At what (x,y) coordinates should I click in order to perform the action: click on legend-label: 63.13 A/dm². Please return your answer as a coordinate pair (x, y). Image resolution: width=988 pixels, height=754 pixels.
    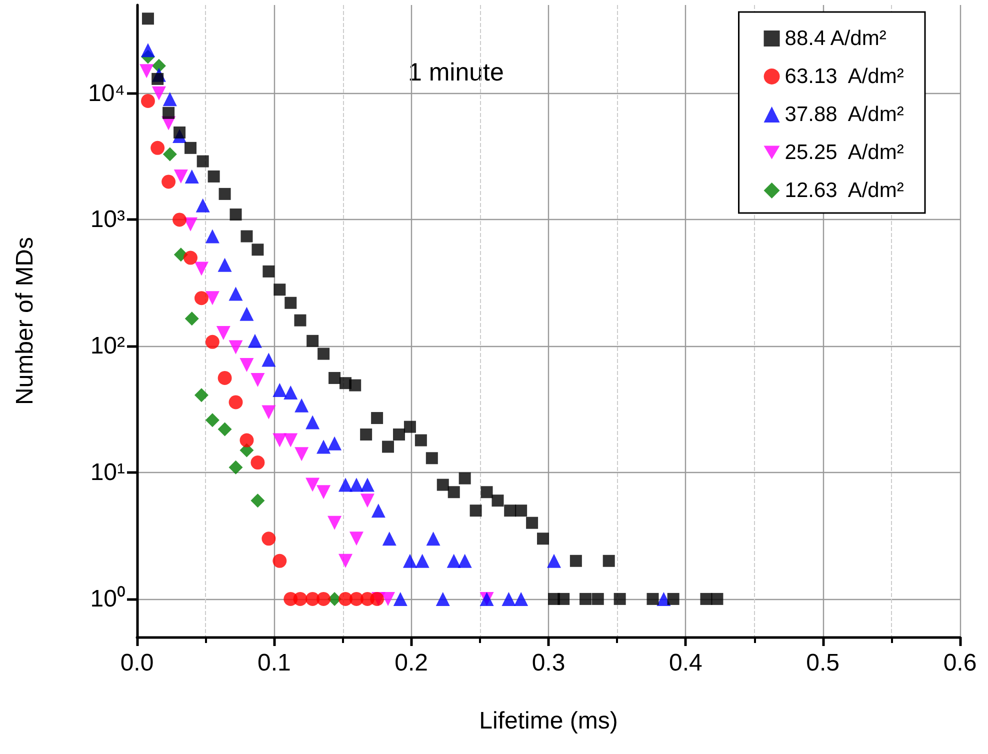
    Looking at the image, I should click on (844, 76).